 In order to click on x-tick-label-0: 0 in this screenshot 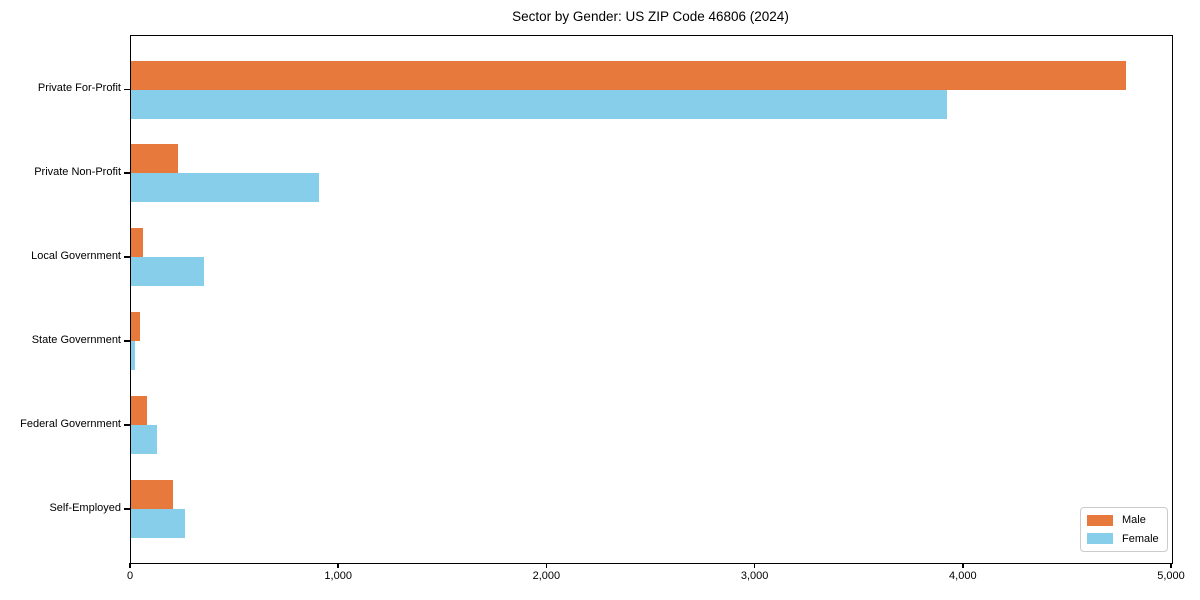, I will do `click(130, 576)`.